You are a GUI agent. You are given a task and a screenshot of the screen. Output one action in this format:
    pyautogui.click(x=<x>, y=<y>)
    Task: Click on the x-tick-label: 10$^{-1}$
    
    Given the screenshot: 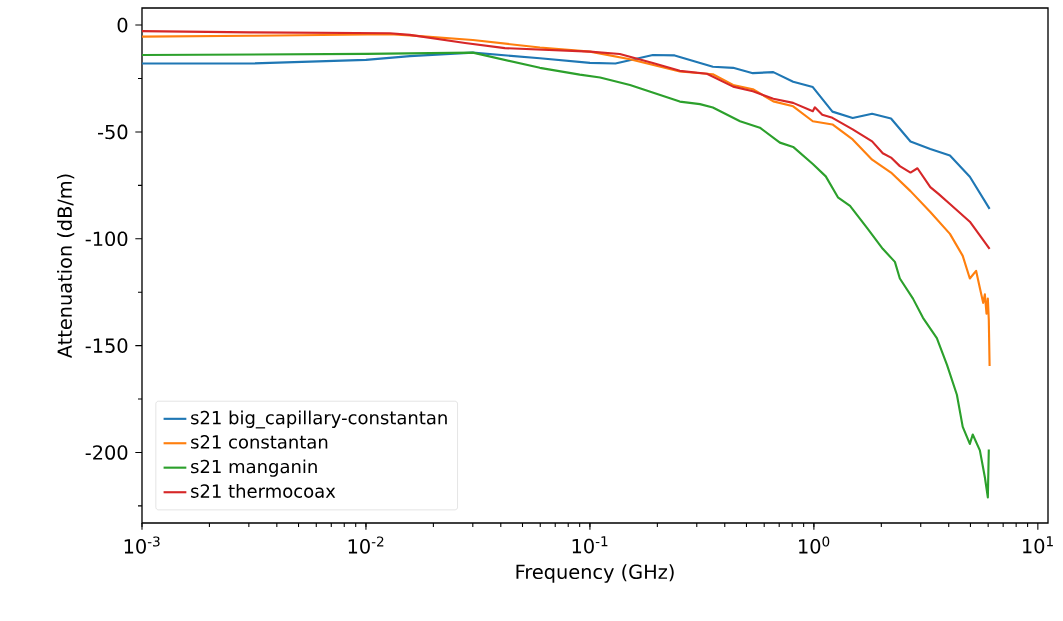 What is the action you would take?
    pyautogui.click(x=590, y=545)
    